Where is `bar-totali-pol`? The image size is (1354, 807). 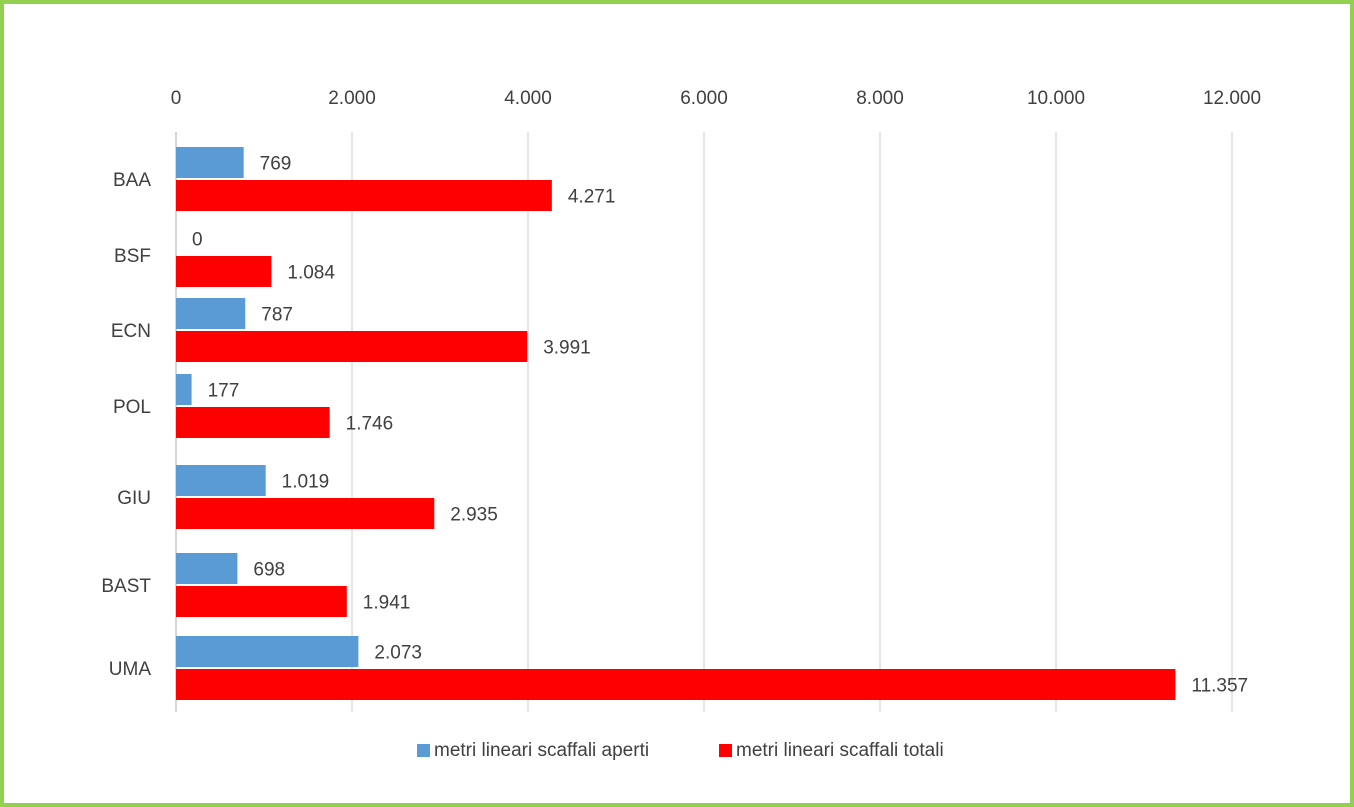
bar-totali-pol is located at coordinates (253, 422).